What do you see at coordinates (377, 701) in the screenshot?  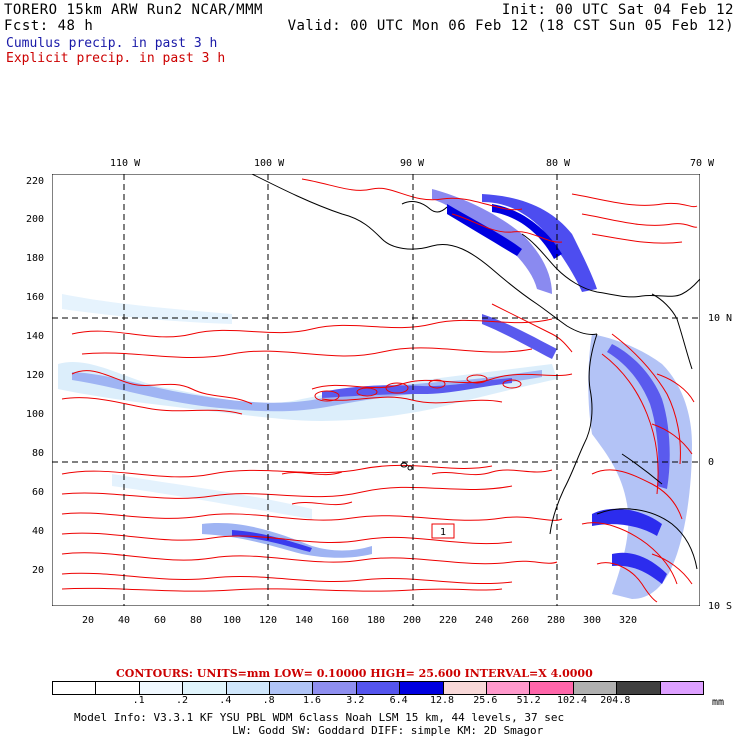 I see `colorbar-labels: .1 .2 .4 .8 1.6 3.2 6.4 12.8 25.6 51.2 102.4 204.8` at bounding box center [377, 701].